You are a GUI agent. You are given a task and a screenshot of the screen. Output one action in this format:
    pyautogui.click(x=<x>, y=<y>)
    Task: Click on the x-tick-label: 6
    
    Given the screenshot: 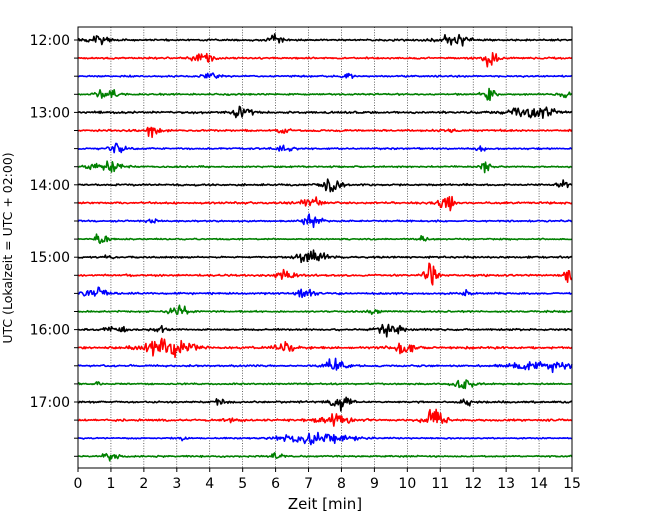 What is the action you would take?
    pyautogui.click(x=275, y=484)
    